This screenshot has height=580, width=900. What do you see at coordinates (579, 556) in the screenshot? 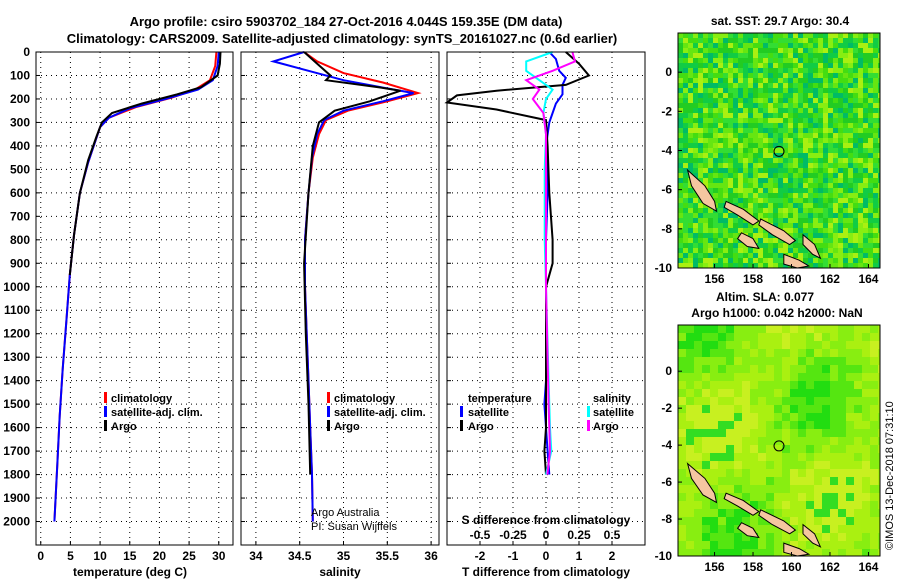
I see `x-tick-label: 1` at bounding box center [579, 556].